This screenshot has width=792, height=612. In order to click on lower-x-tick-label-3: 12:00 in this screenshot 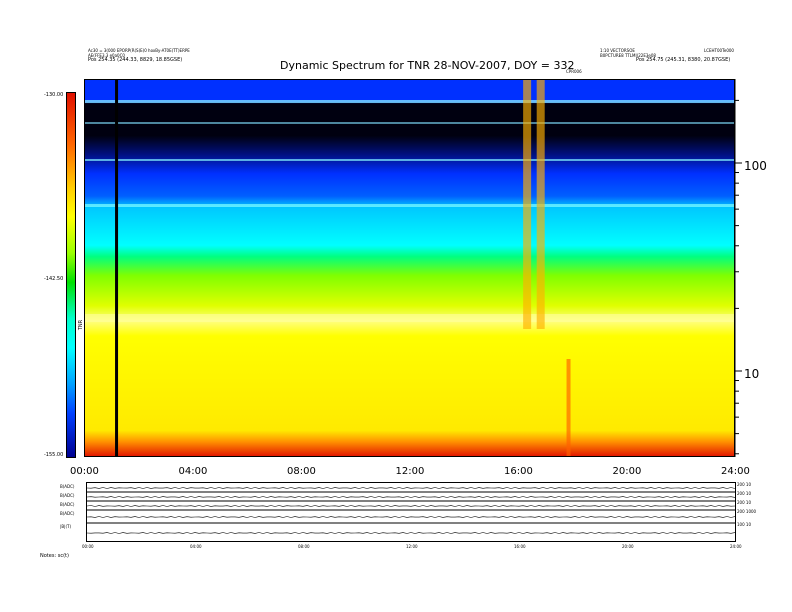, I will do `click(412, 546)`.